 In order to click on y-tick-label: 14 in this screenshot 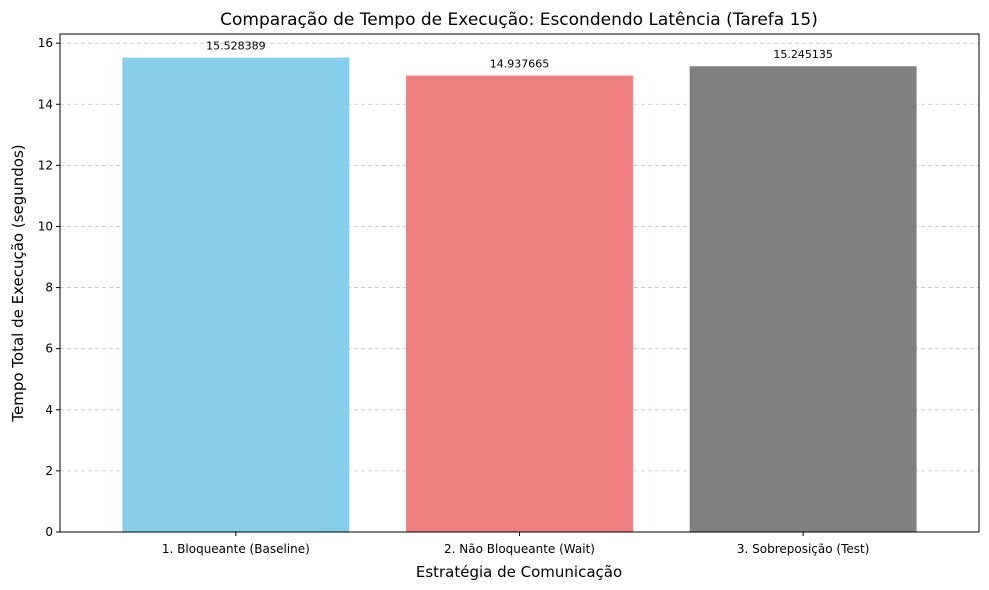, I will do `click(45, 104)`.